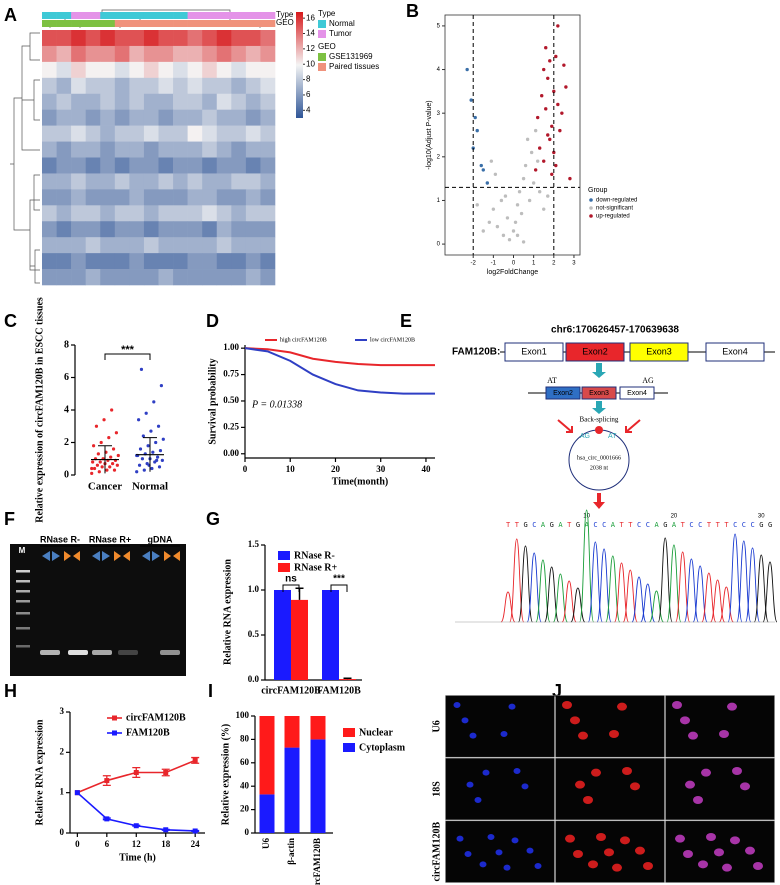 The image size is (780, 885). I want to click on panel-letter: H, so click(10, 691).